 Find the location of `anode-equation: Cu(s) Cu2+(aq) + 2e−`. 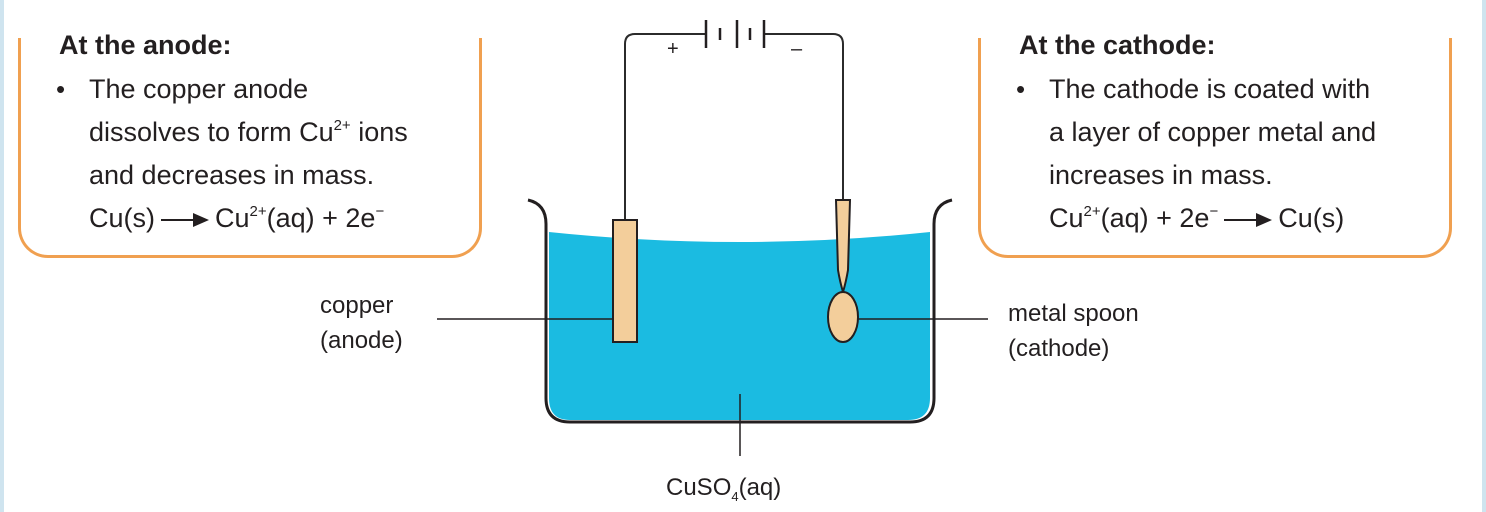

anode-equation: Cu(s) Cu2+(aq) + 2e− is located at coordinates (236, 218).